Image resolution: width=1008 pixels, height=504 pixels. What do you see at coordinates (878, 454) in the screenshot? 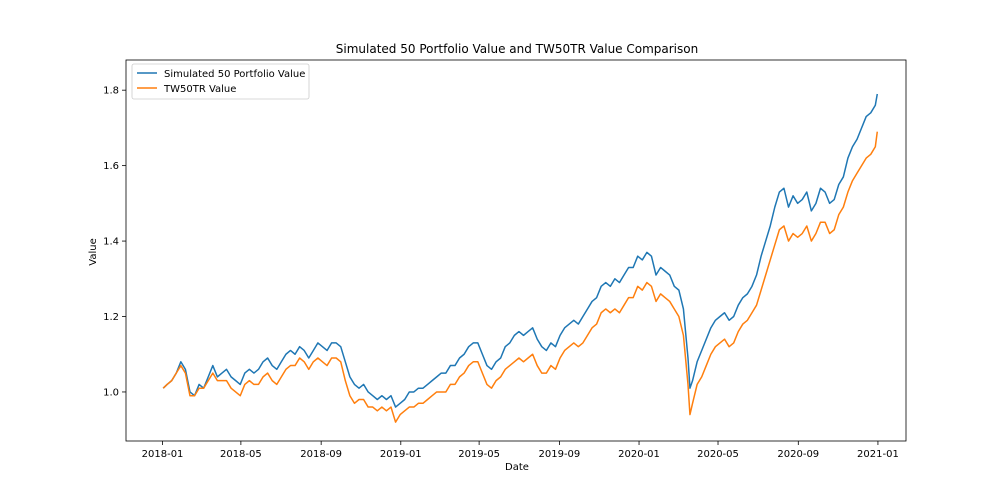
I see `x-tick-label: 2021-01` at bounding box center [878, 454].